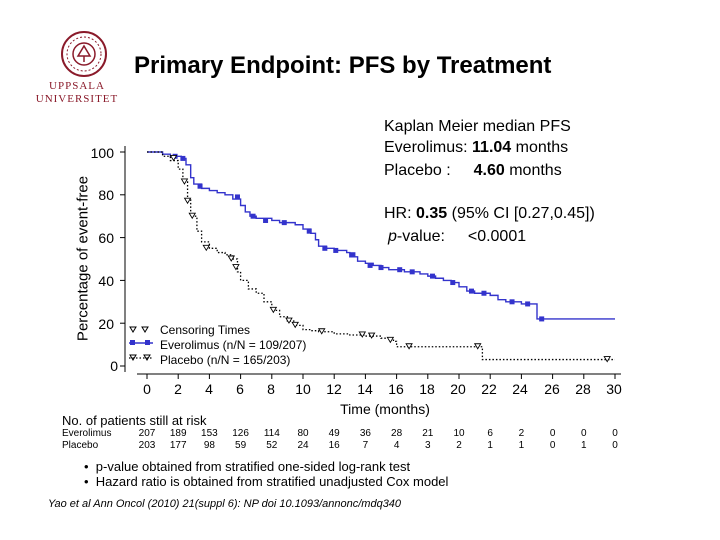  I want to click on x-tick-label: 22, so click(489, 389).